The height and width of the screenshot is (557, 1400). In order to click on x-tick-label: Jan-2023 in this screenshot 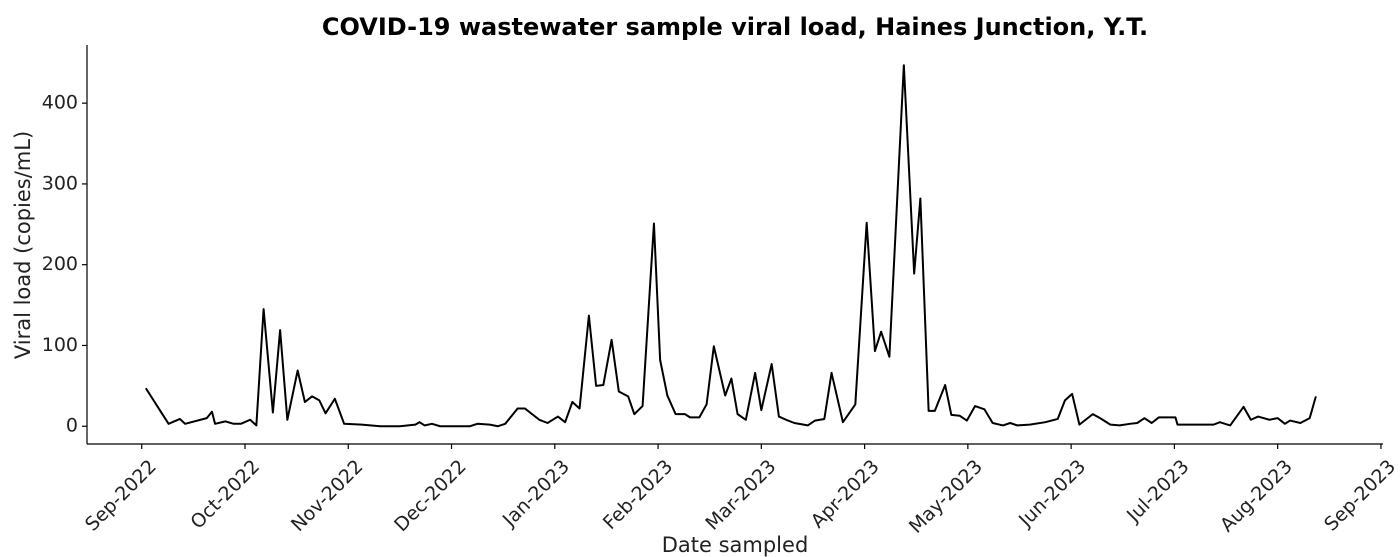, I will do `click(536, 494)`.